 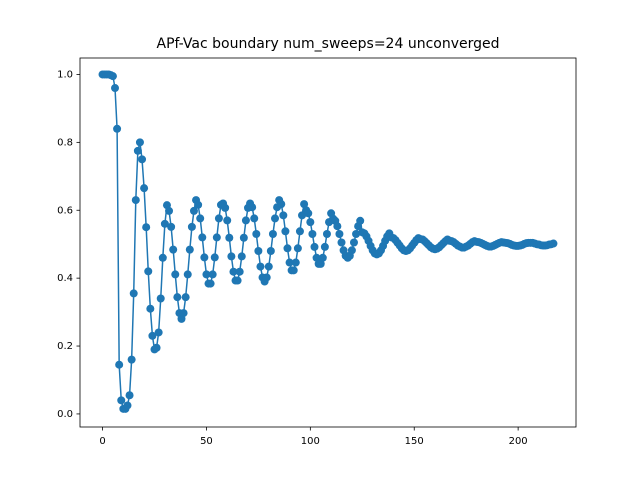 I want to click on x-tick-label: 50, so click(x=206, y=441).